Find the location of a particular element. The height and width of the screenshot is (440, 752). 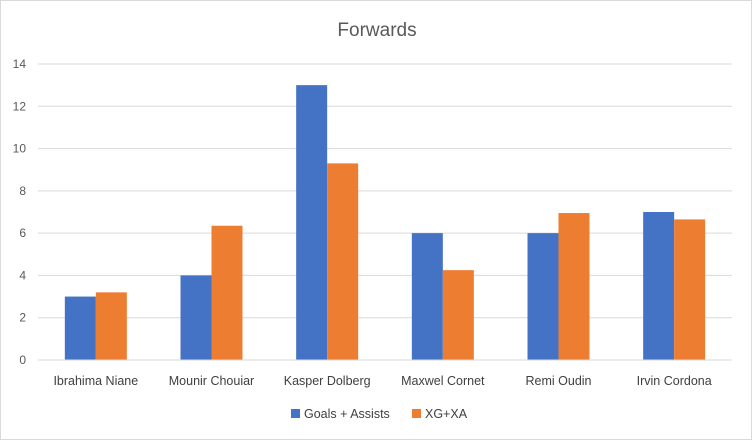

x-category-label: Remi Oudin is located at coordinates (559, 381).